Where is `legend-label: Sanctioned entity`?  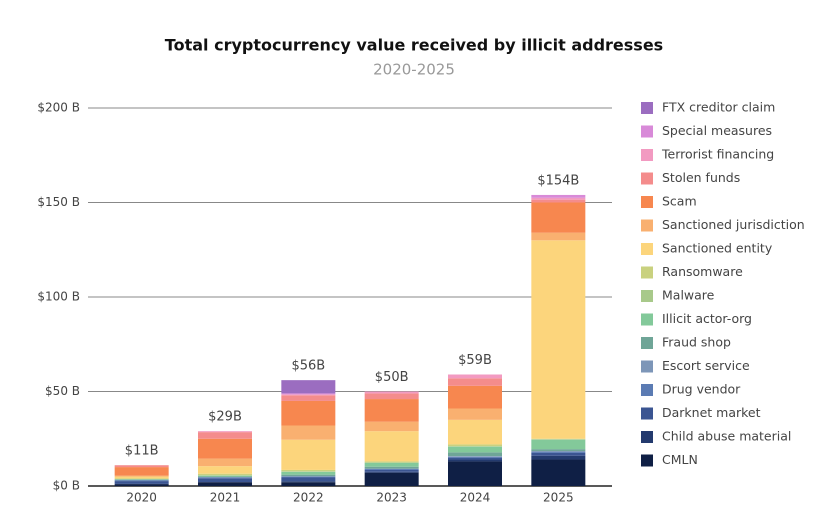
legend-label: Sanctioned entity is located at coordinates (717, 248).